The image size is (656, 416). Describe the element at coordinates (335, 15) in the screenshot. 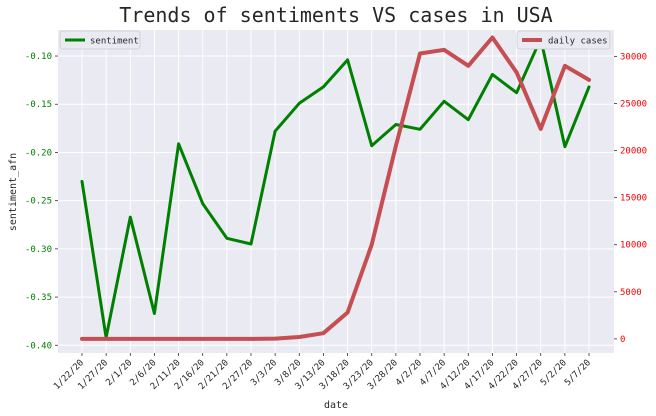

I see `chart-title: Trends of sentiments VS cases in USA` at that location.